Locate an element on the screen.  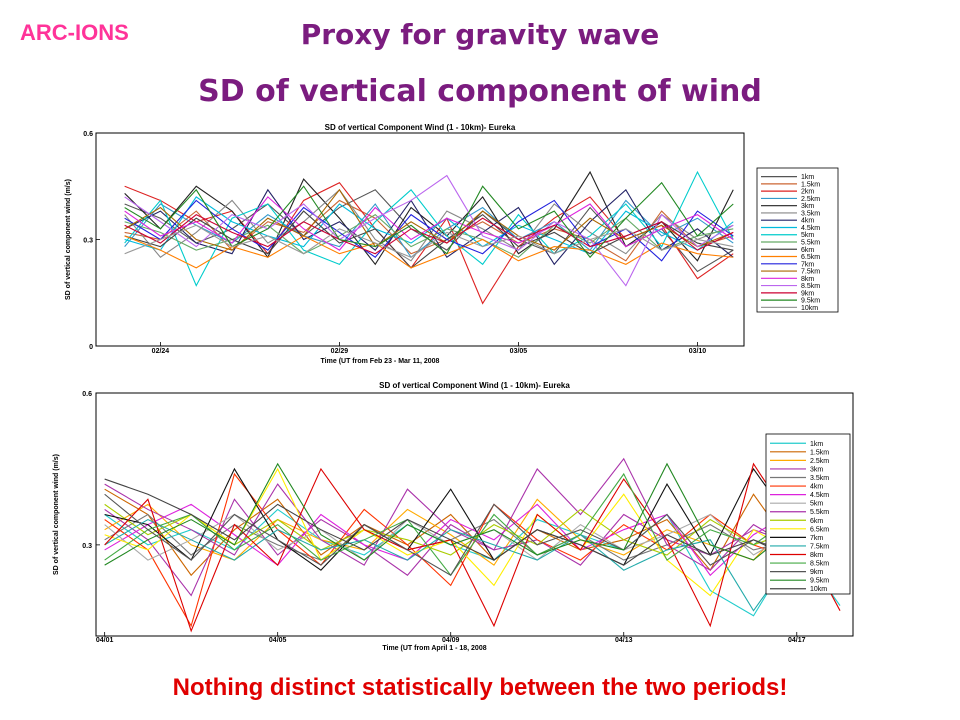
series-group is located at coordinates (429, 237).